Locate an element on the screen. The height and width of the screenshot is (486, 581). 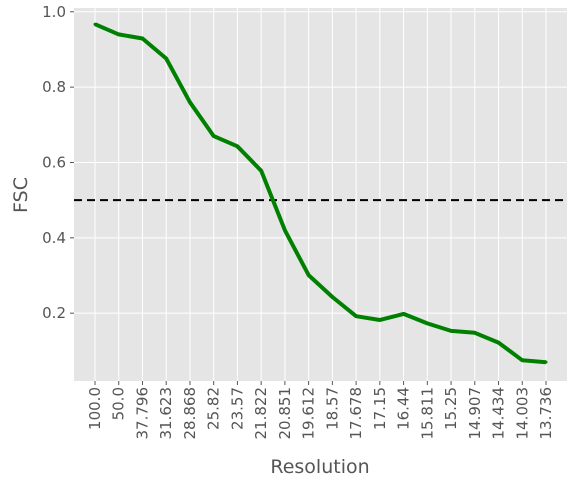
x-tick-label: 100.0 is located at coordinates (95, 408).